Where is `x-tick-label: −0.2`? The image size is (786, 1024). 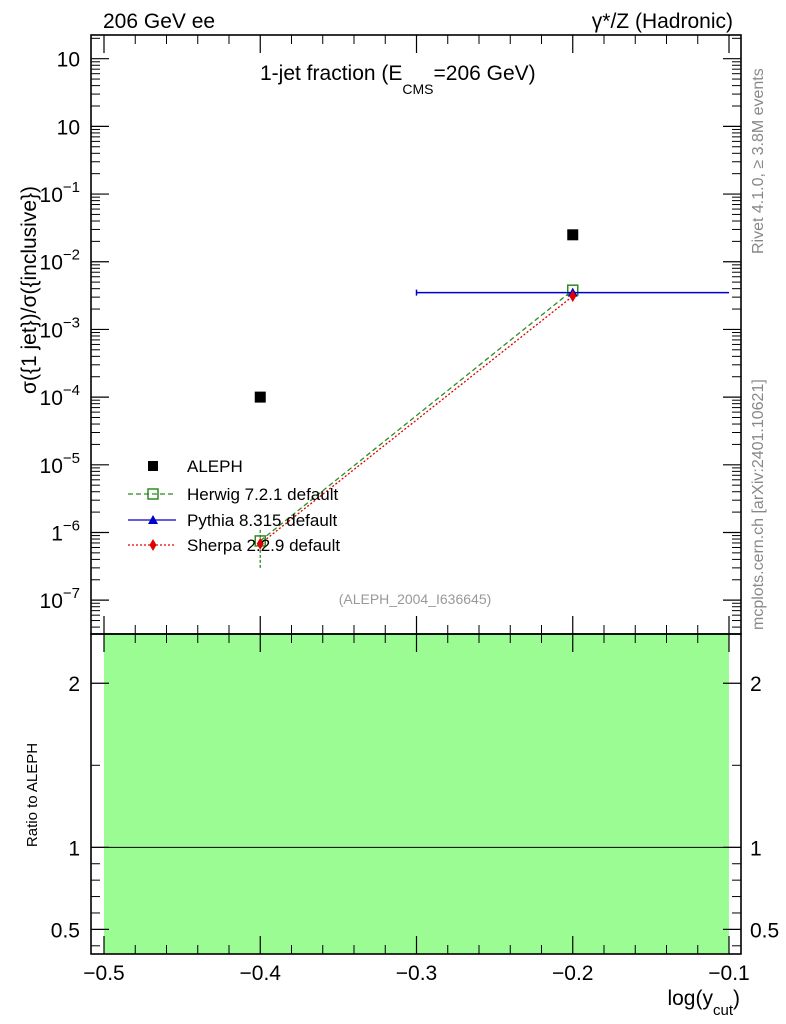 x-tick-label: −0.2 is located at coordinates (572, 973).